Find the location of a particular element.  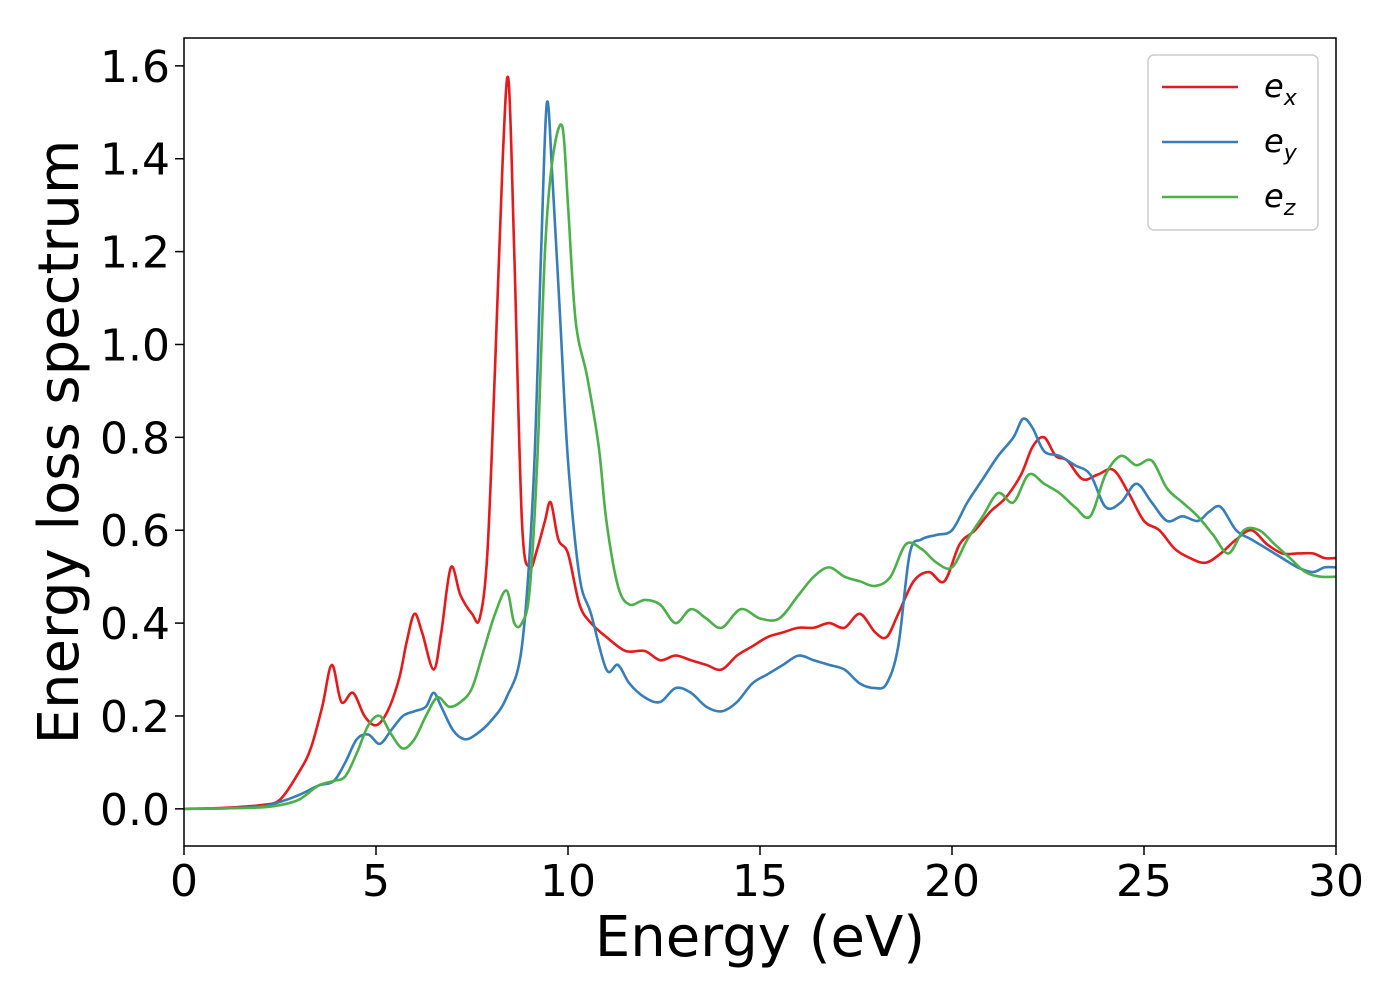

y-tick-label: 1.2 is located at coordinates (135, 253).